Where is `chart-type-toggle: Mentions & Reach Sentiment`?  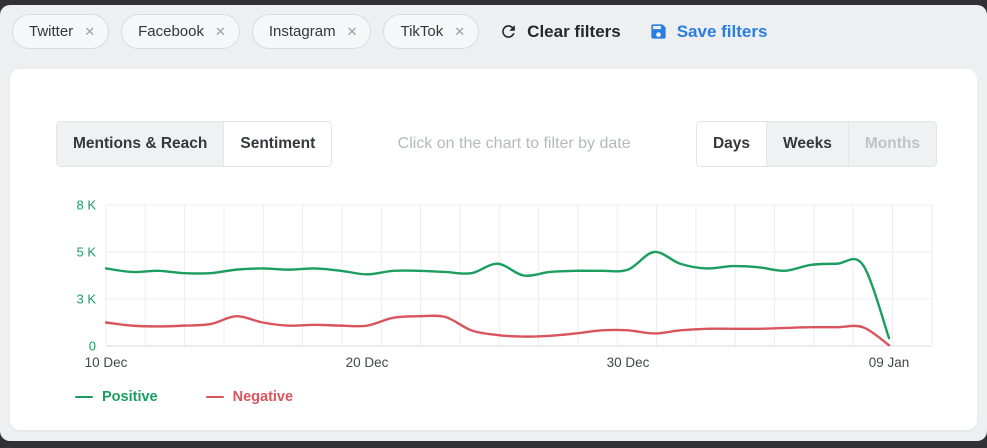 chart-type-toggle: Mentions & Reach Sentiment is located at coordinates (194, 144).